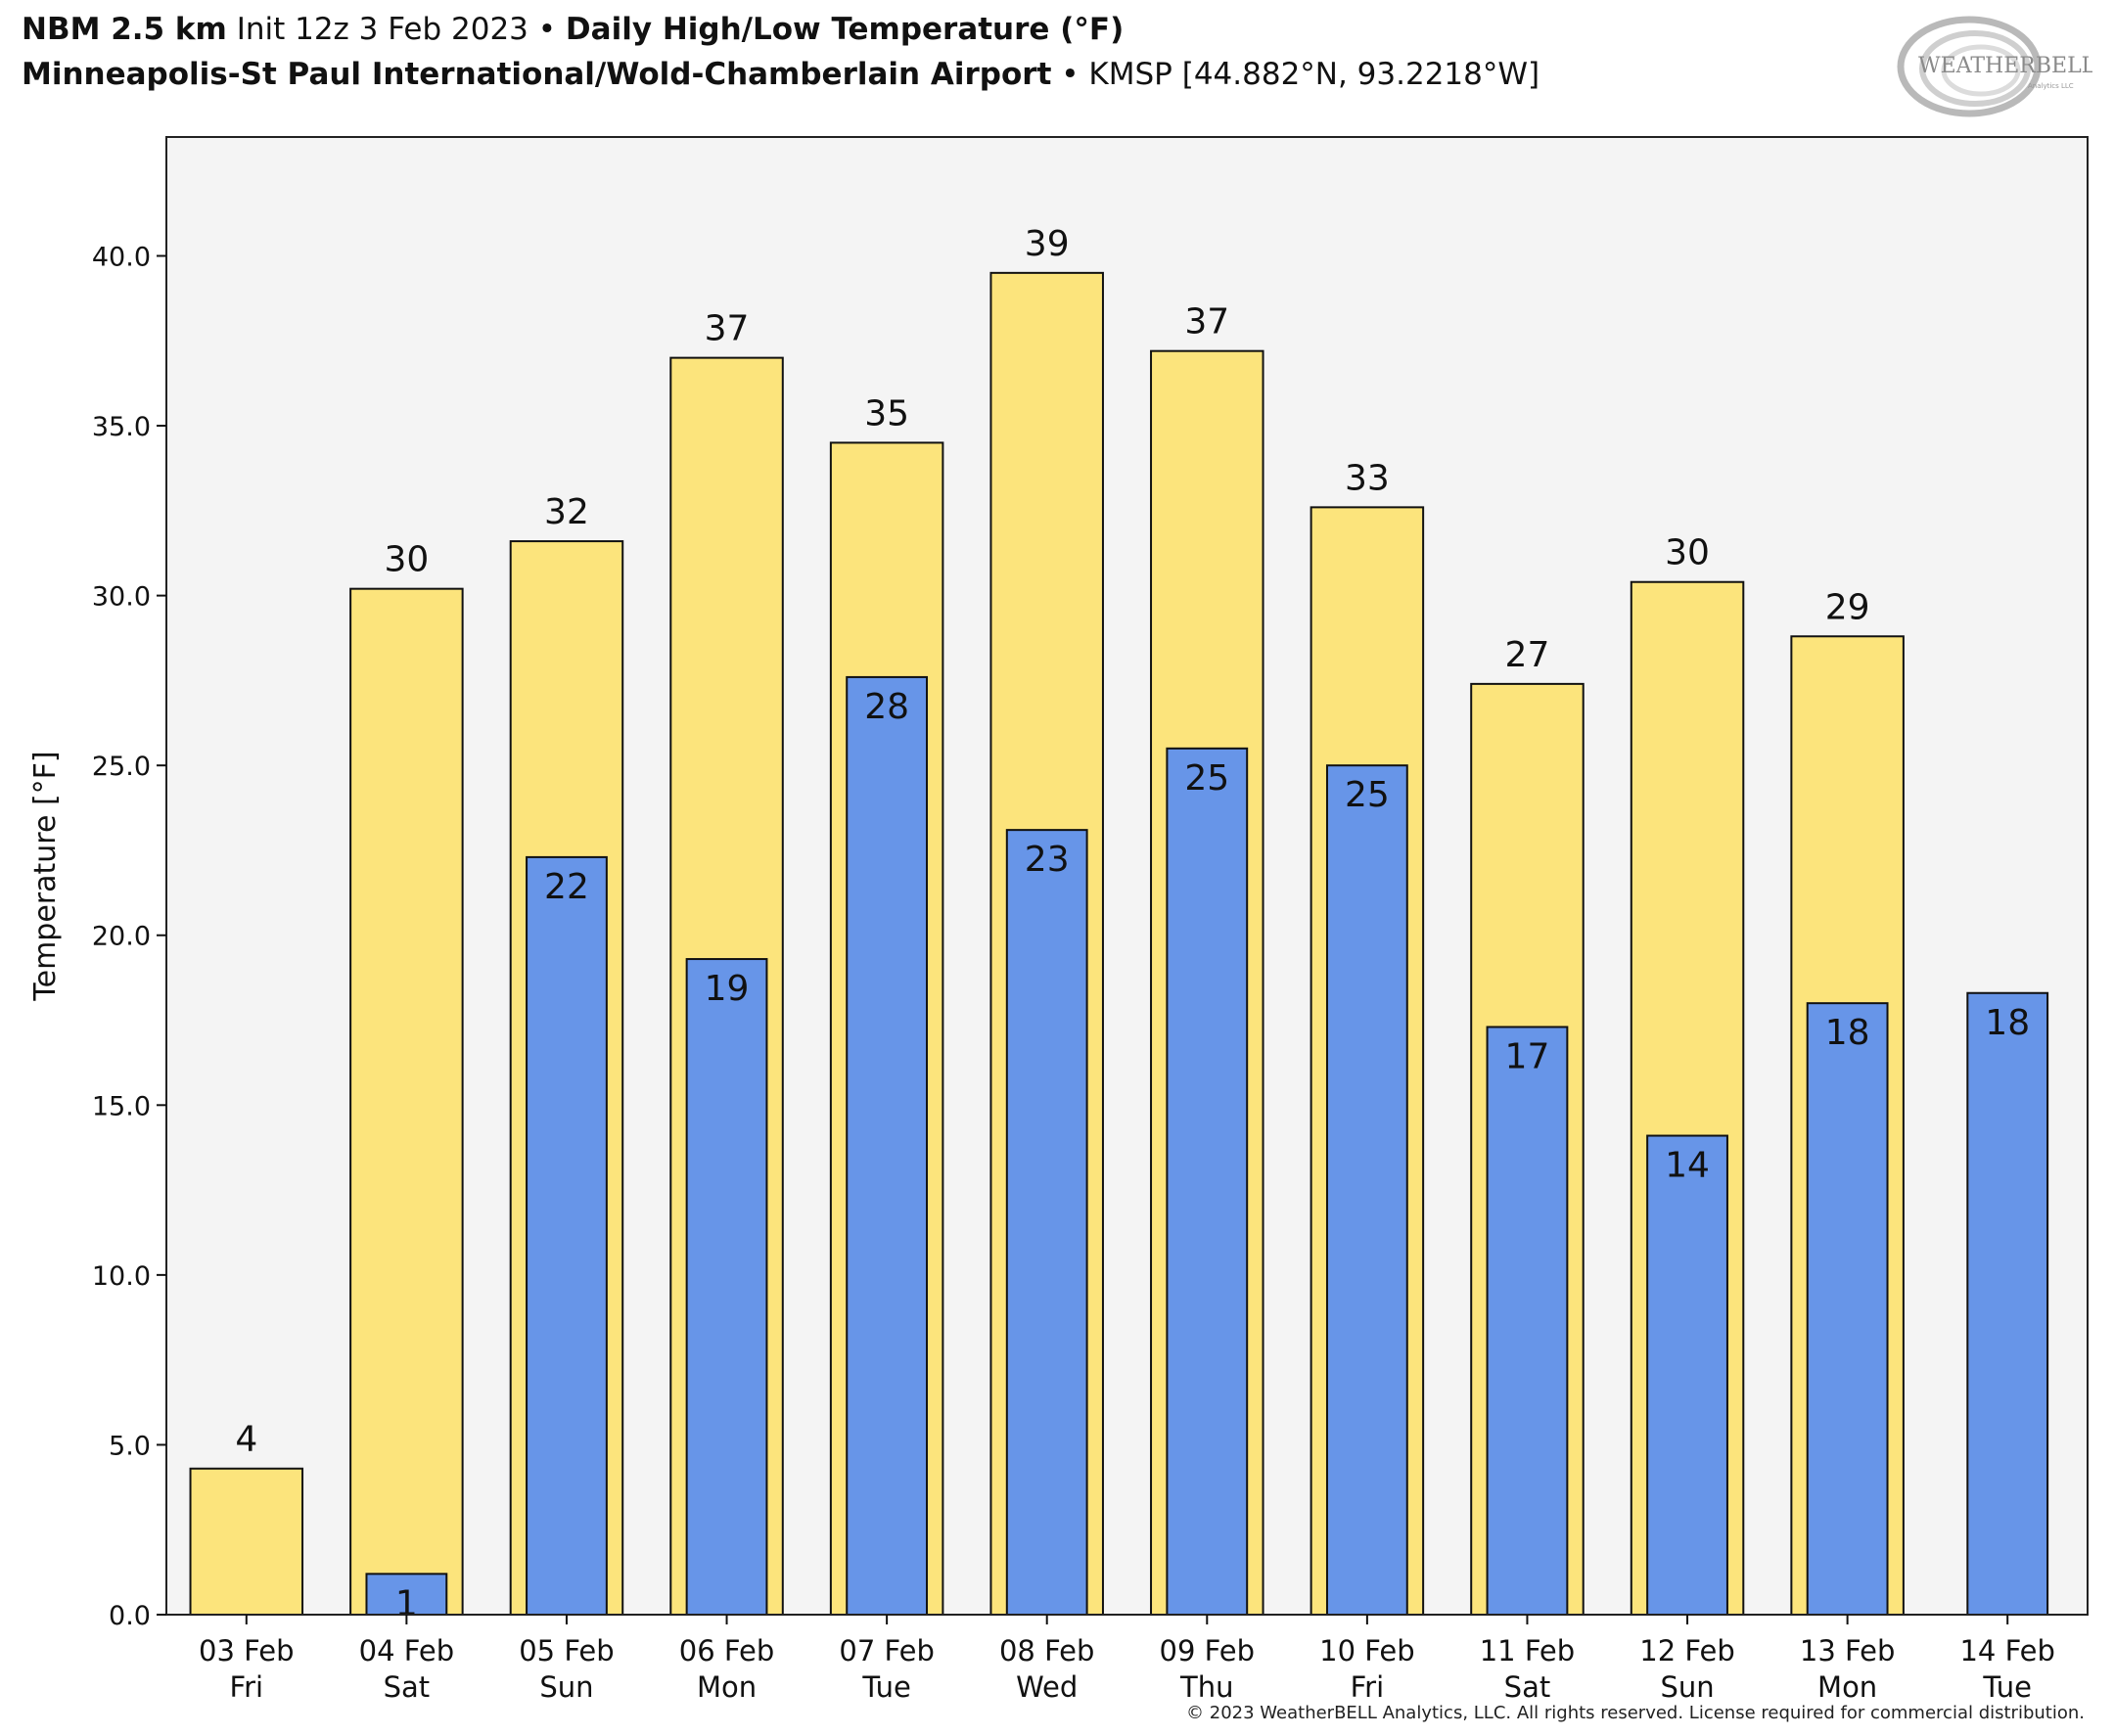 Image resolution: width=2114 pixels, height=1736 pixels. What do you see at coordinates (1528, 1056) in the screenshot?
I see `low-value-label: 17` at bounding box center [1528, 1056].